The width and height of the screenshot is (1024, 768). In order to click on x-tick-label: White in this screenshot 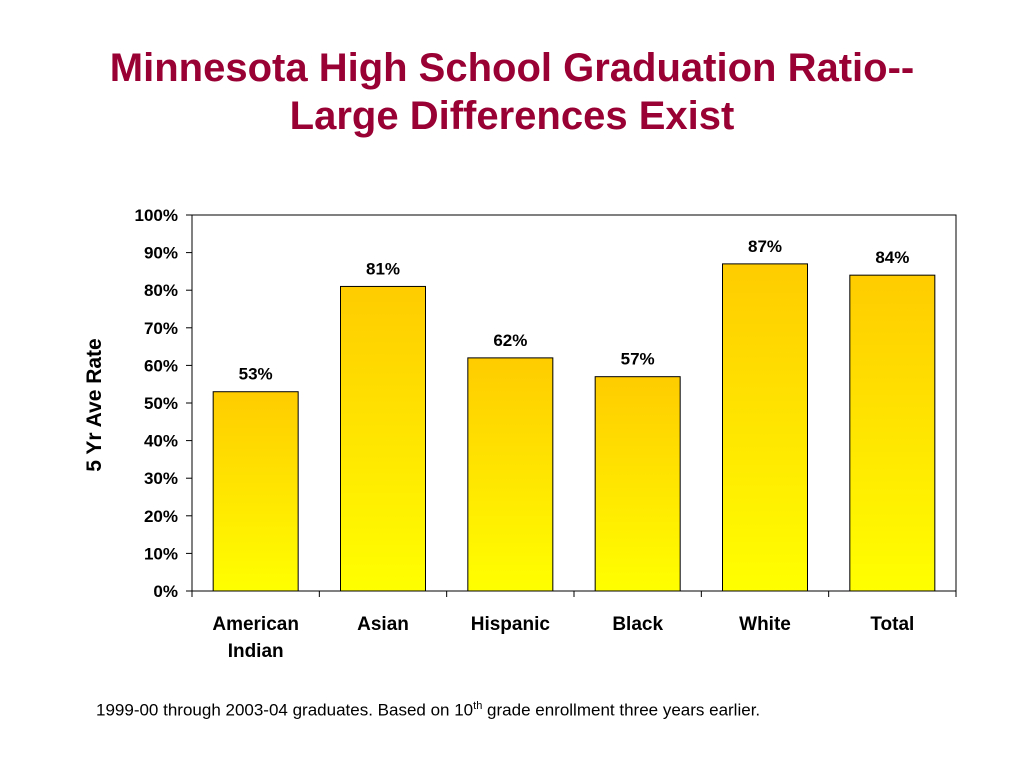, I will do `click(765, 624)`.